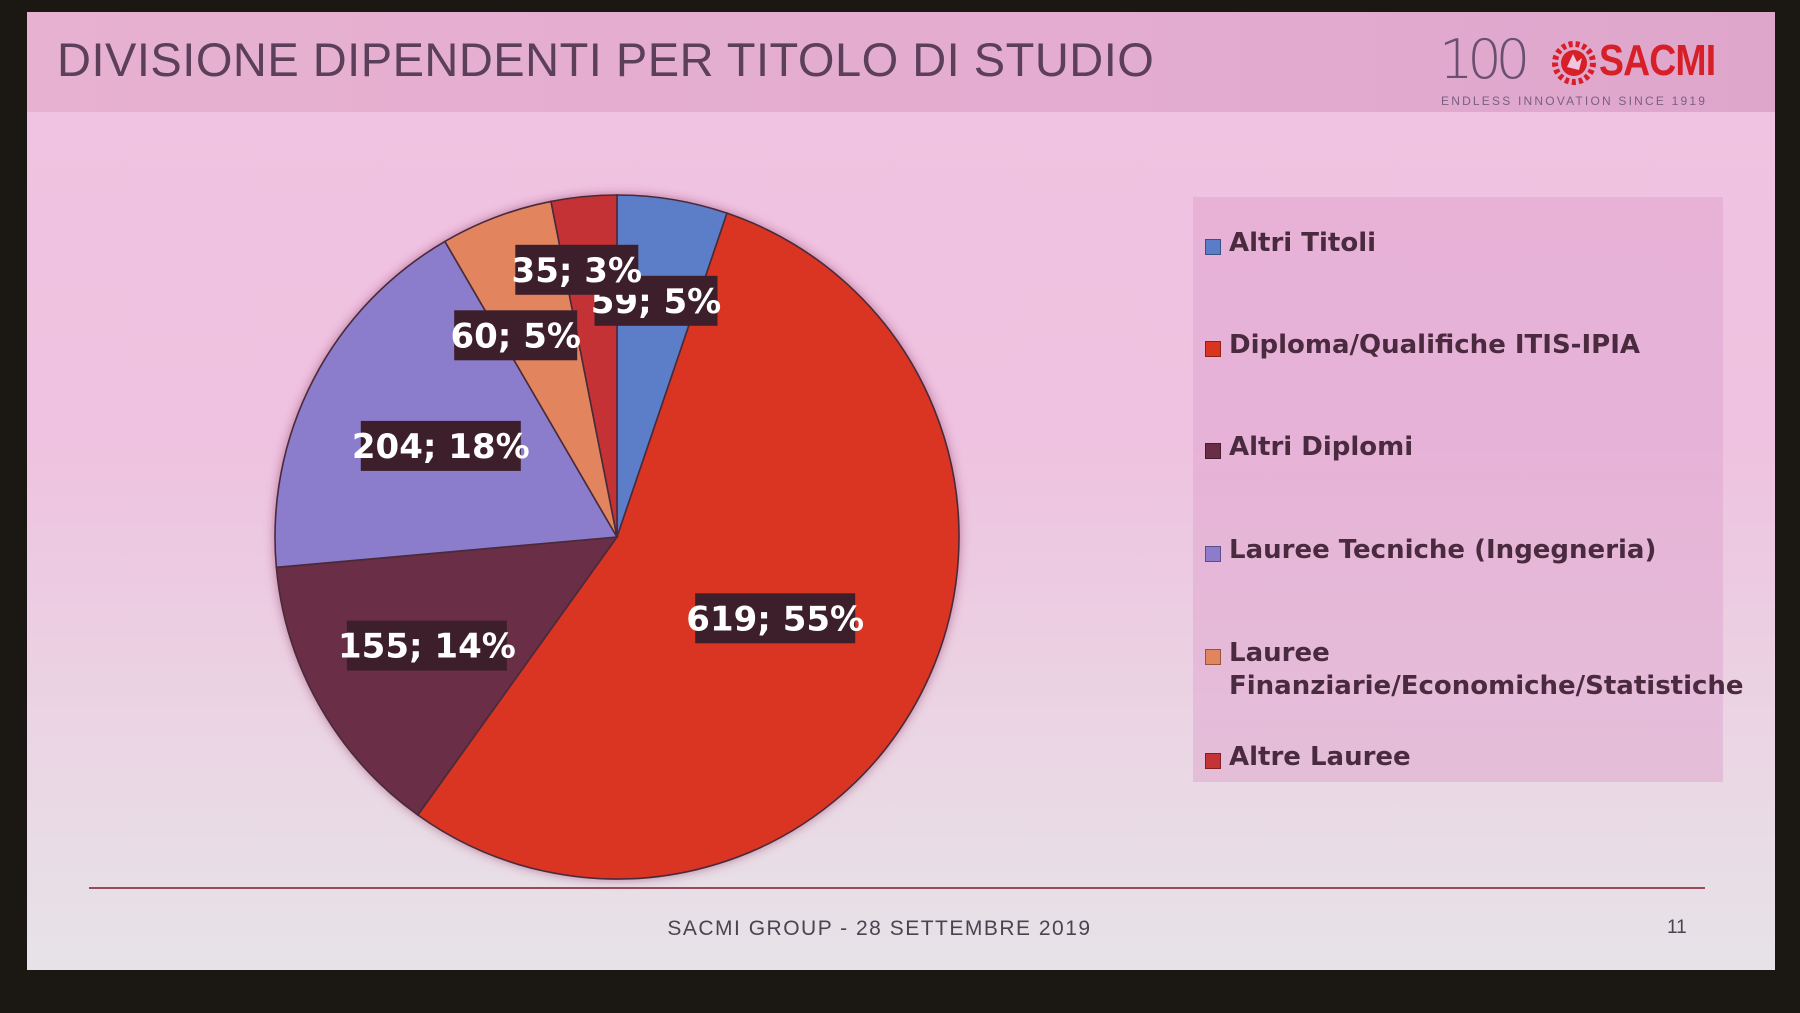  I want to click on svg-text: 204; 18%, so click(441, 447).